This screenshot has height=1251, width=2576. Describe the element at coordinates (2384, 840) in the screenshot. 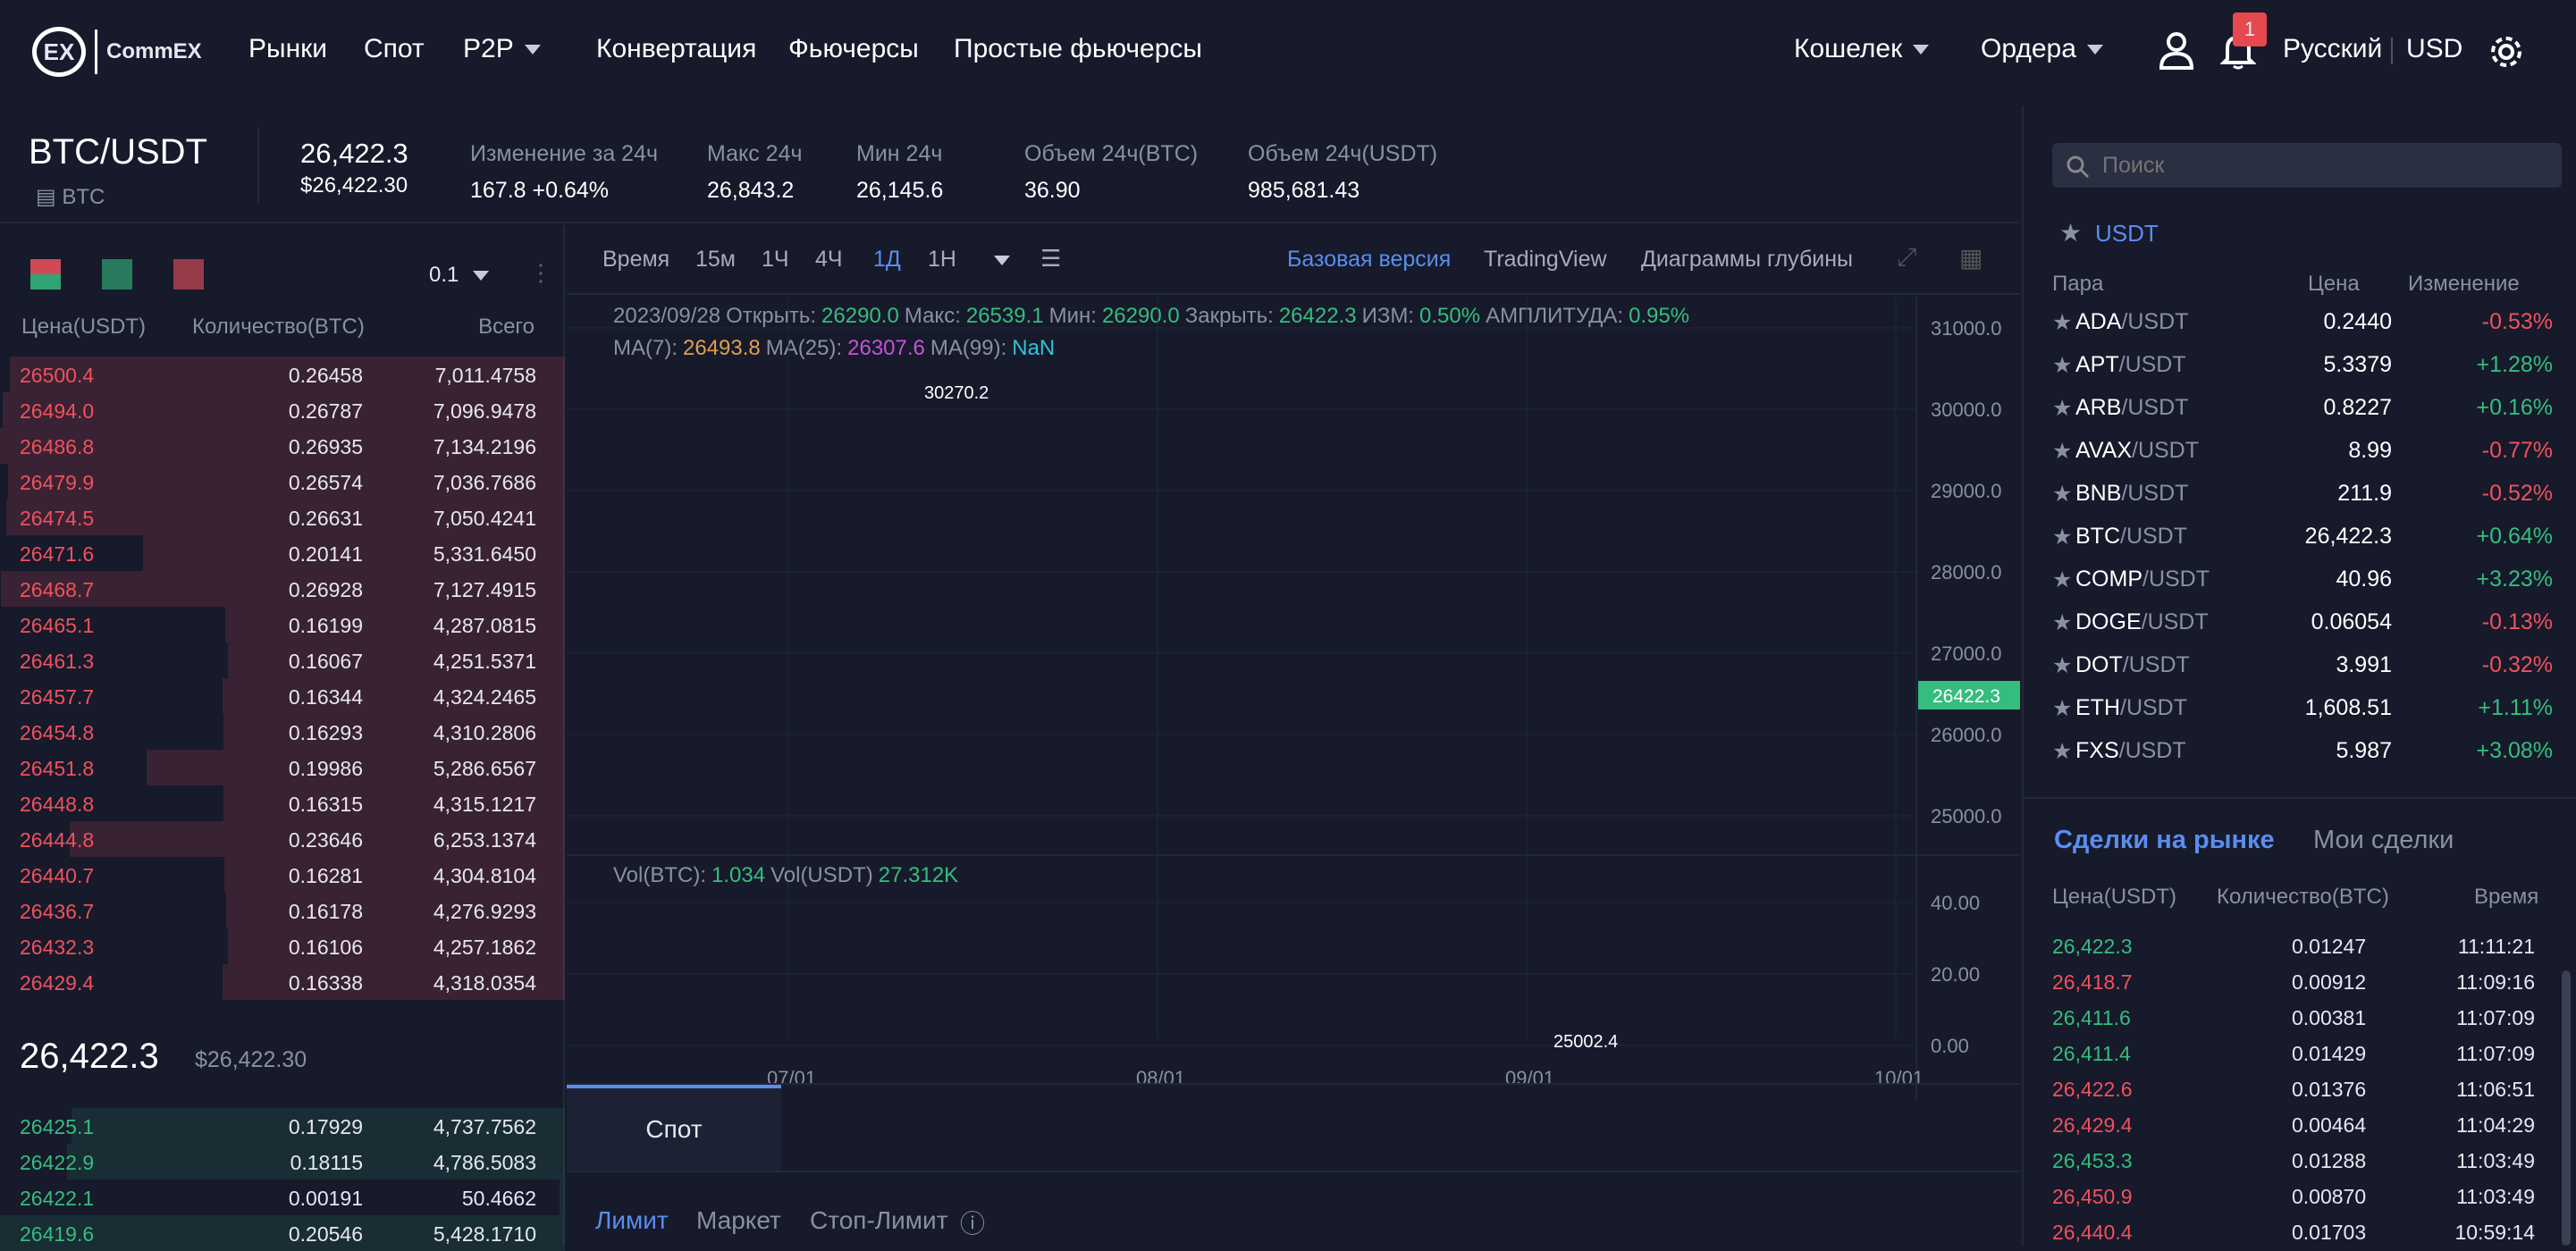

I see `tab-my-trades: Мои сделки` at that location.